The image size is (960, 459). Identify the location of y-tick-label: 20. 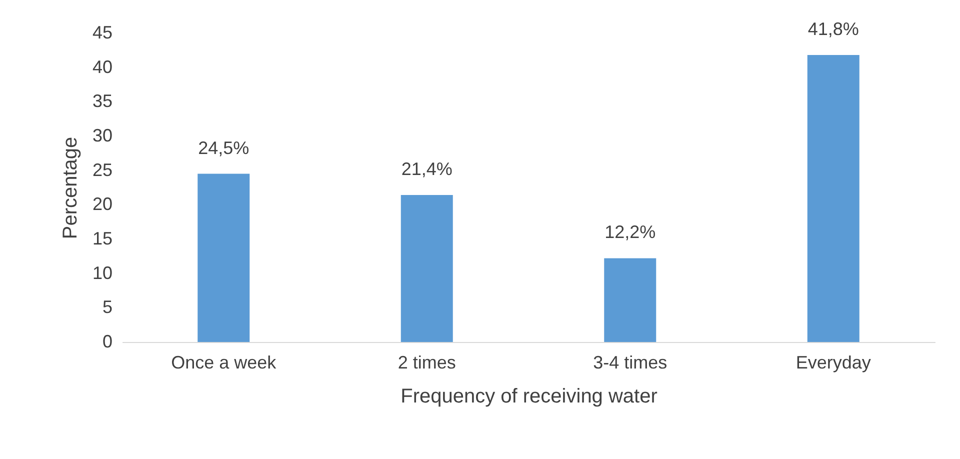
(102, 204).